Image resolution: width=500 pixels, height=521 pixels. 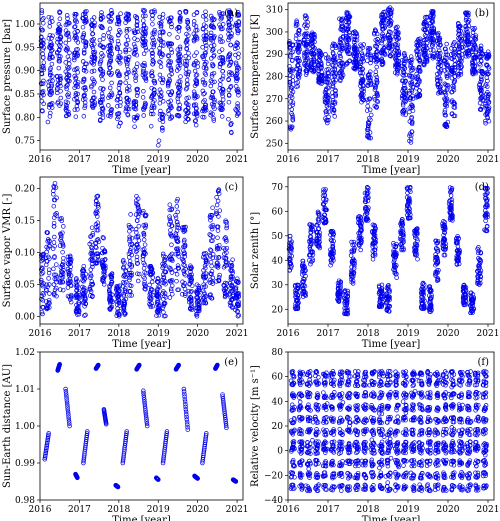 What do you see at coordinates (274, 100) in the screenshot?
I see `y-tick-label: 270` at bounding box center [274, 100].